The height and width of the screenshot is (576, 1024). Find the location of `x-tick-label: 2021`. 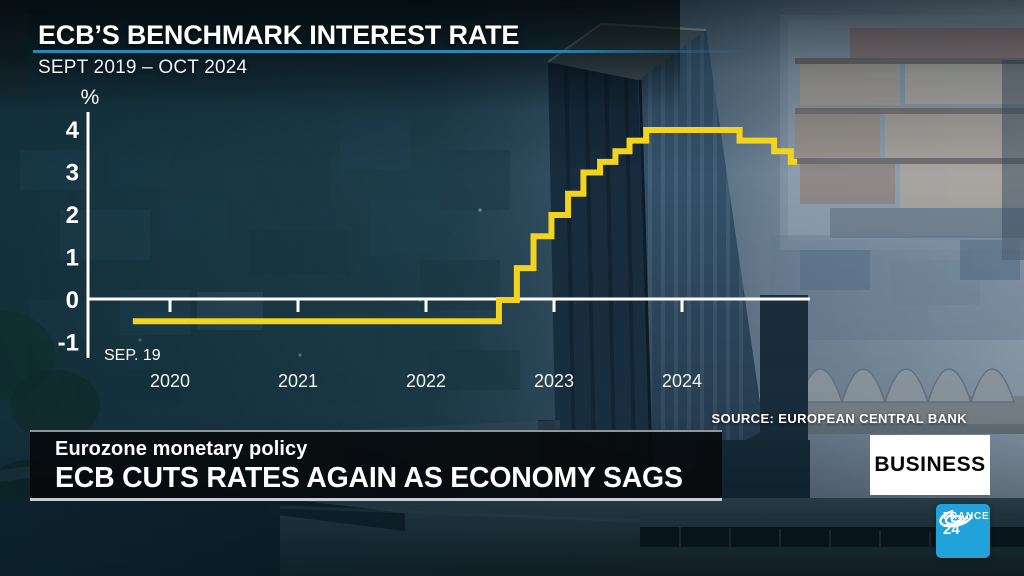

x-tick-label: 2021 is located at coordinates (298, 381).